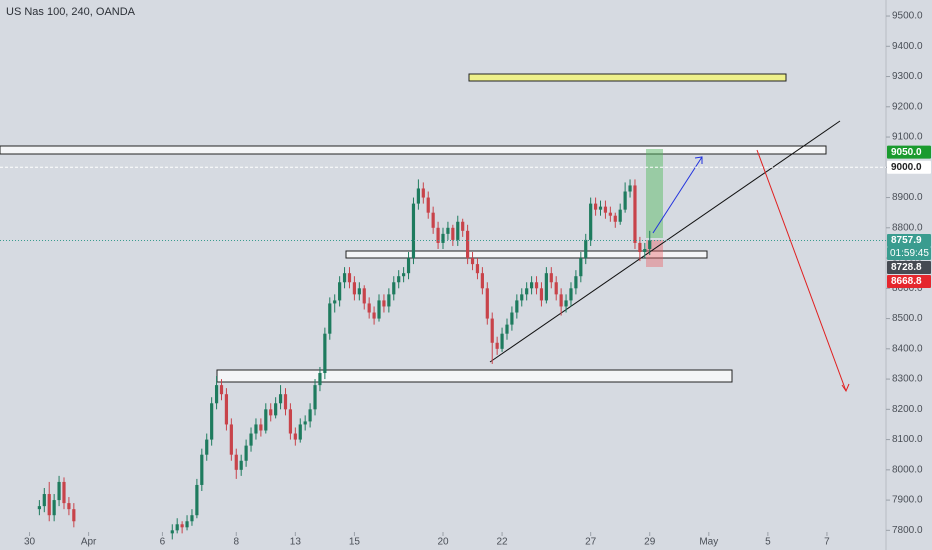 The width and height of the screenshot is (932, 550). Describe the element at coordinates (355, 542) in the screenshot. I see `x-tick-label: 15` at that location.